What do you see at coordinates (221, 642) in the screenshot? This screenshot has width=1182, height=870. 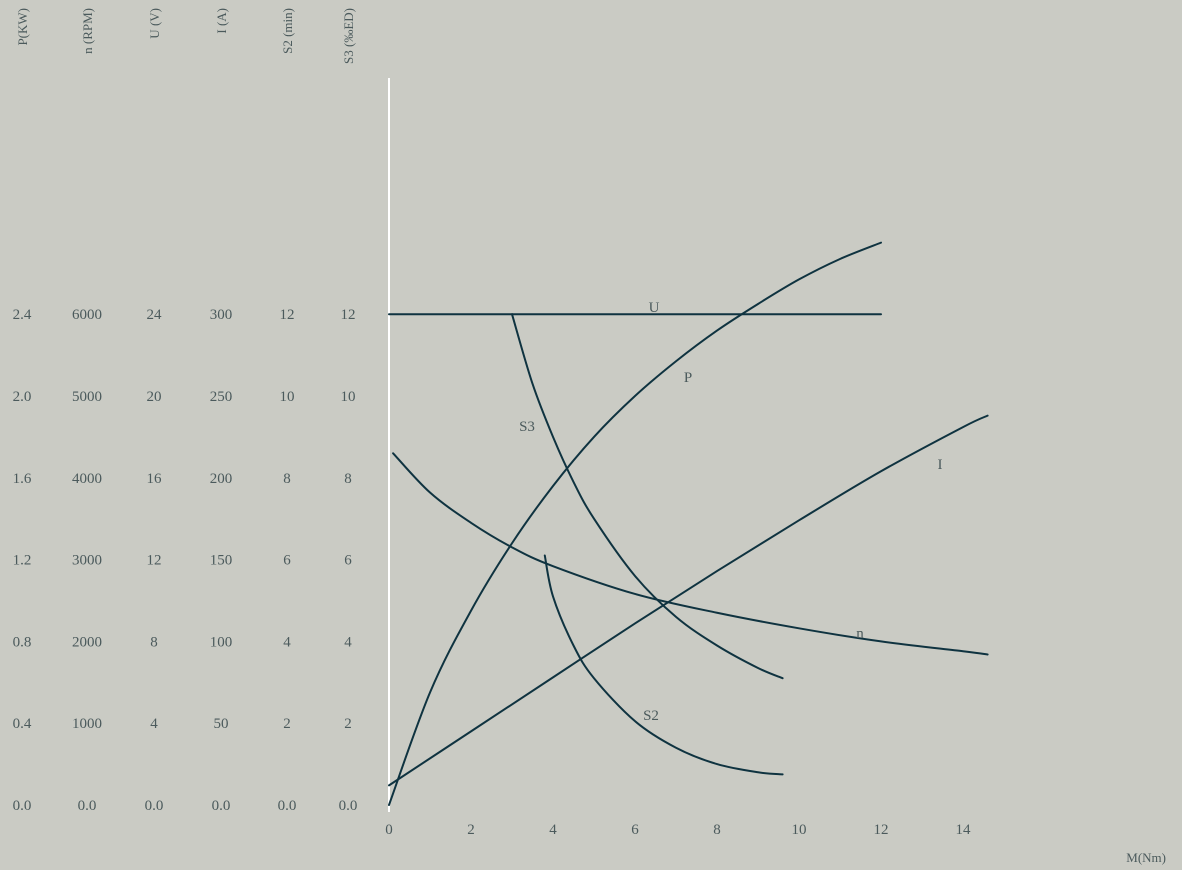 I see `y-tick-label: 100` at bounding box center [221, 642].